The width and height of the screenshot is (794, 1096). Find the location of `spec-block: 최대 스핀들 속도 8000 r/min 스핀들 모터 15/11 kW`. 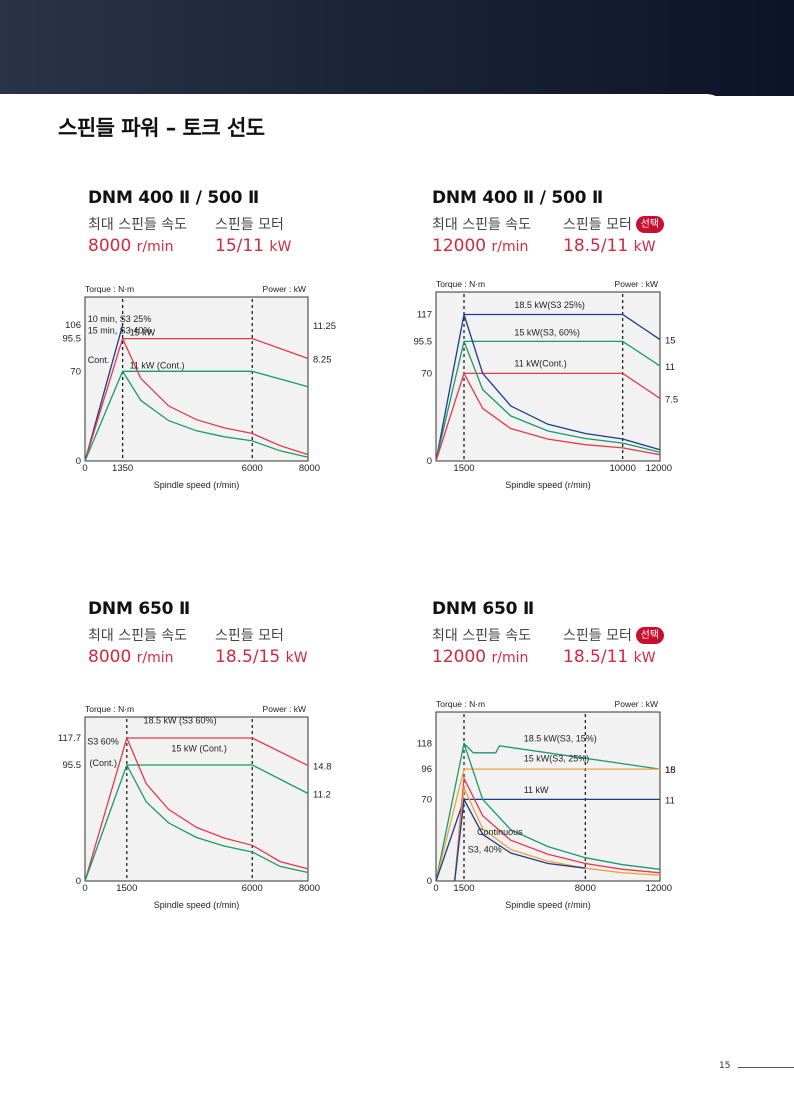

spec-block: 최대 스핀들 속도 8000 r/min 스핀들 모터 15/11 kW is located at coordinates (238, 237).